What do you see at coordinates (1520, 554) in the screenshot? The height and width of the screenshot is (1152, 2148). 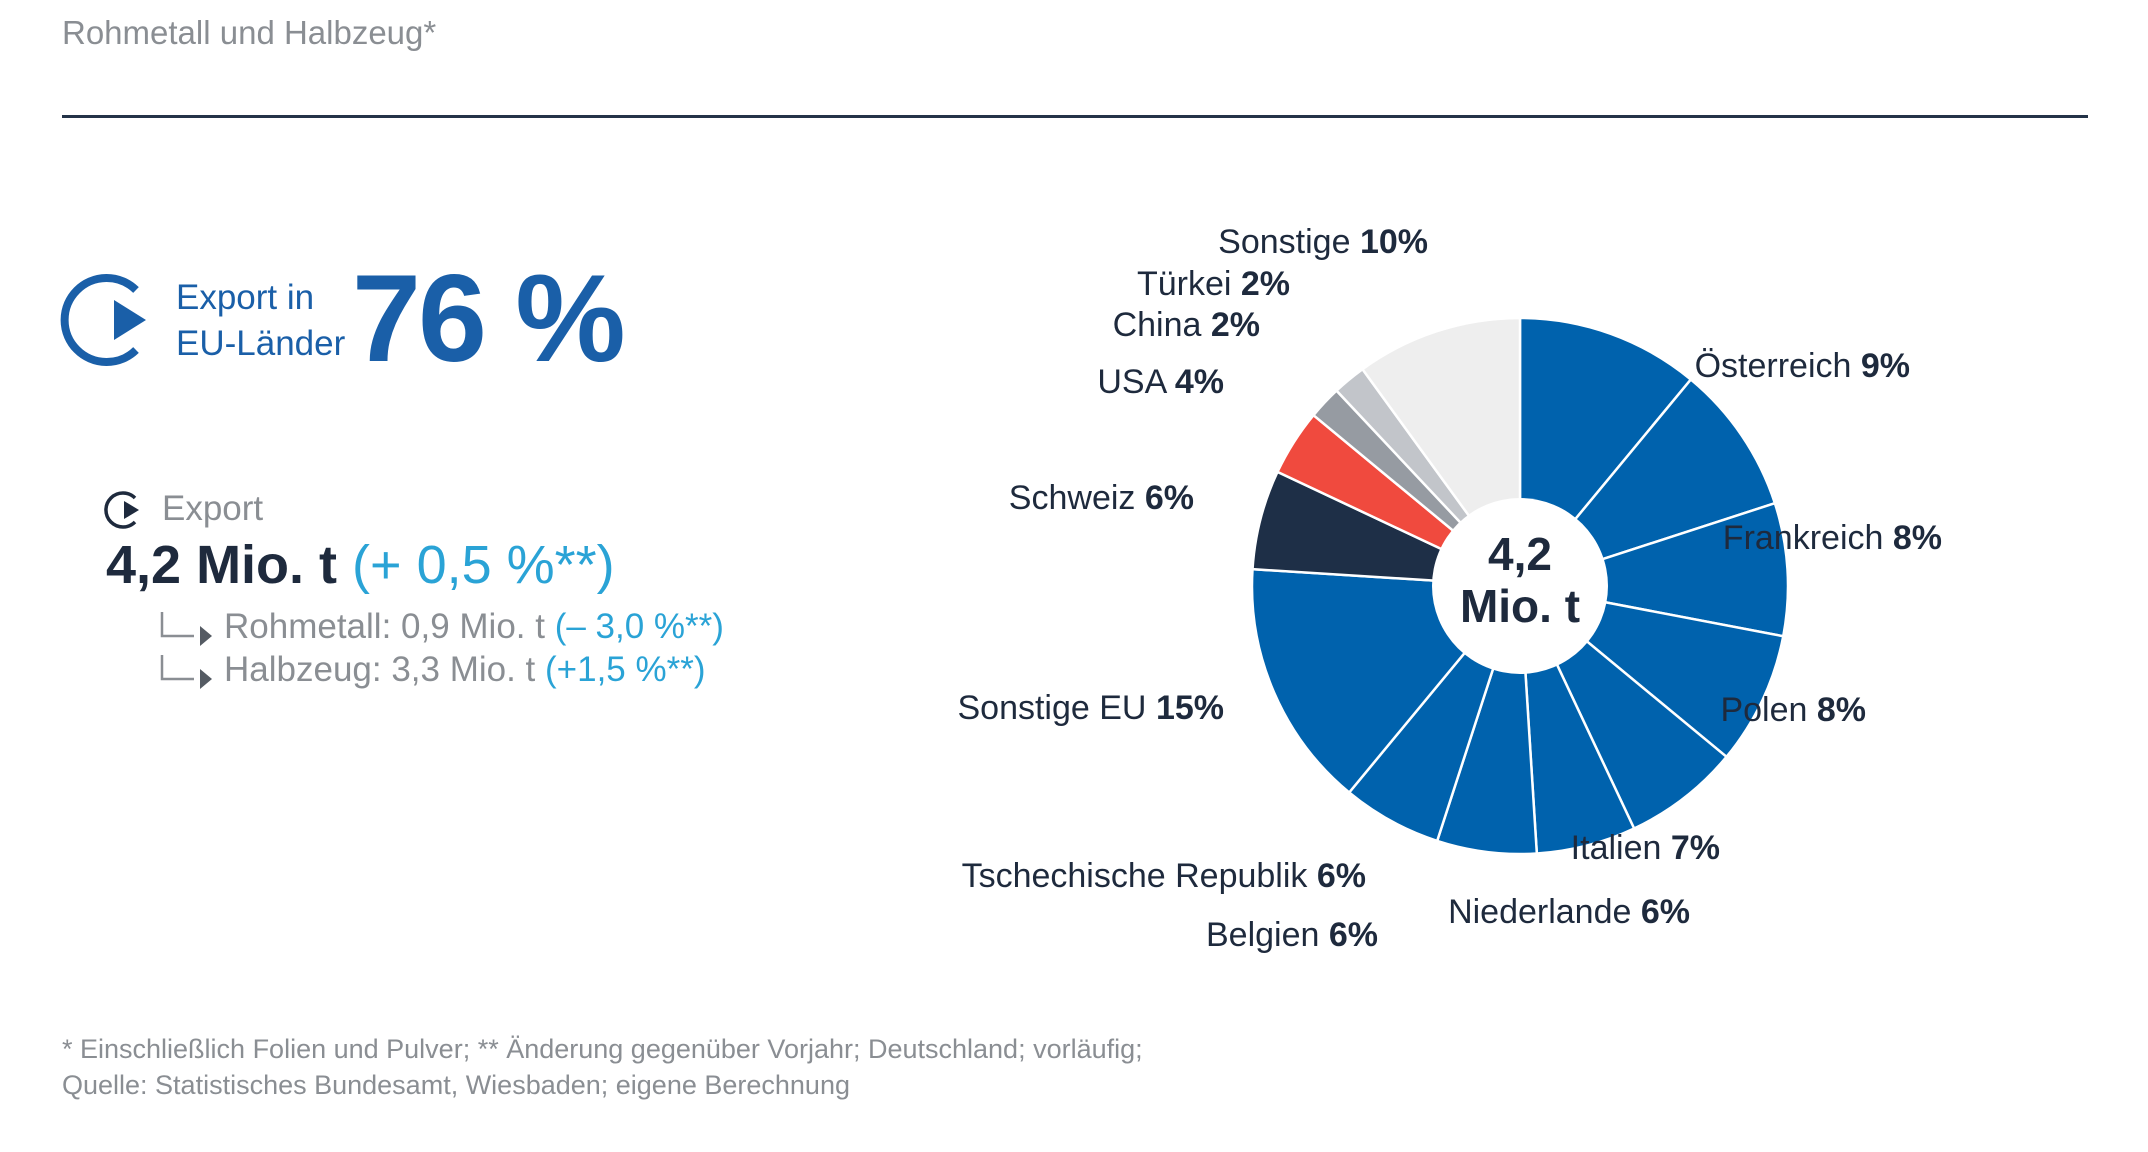 I see `donut-center-line1: 4,2` at bounding box center [1520, 554].